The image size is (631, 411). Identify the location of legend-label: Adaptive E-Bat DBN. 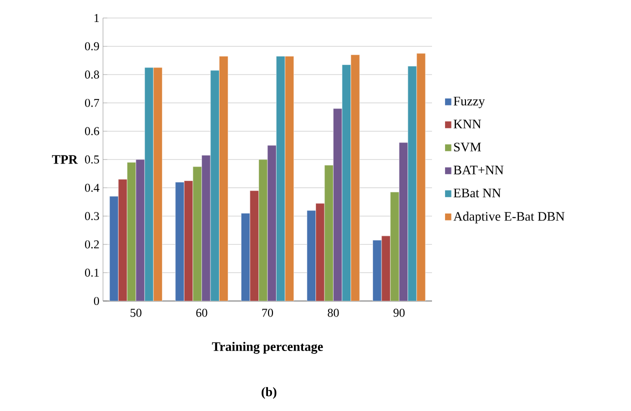
(509, 218).